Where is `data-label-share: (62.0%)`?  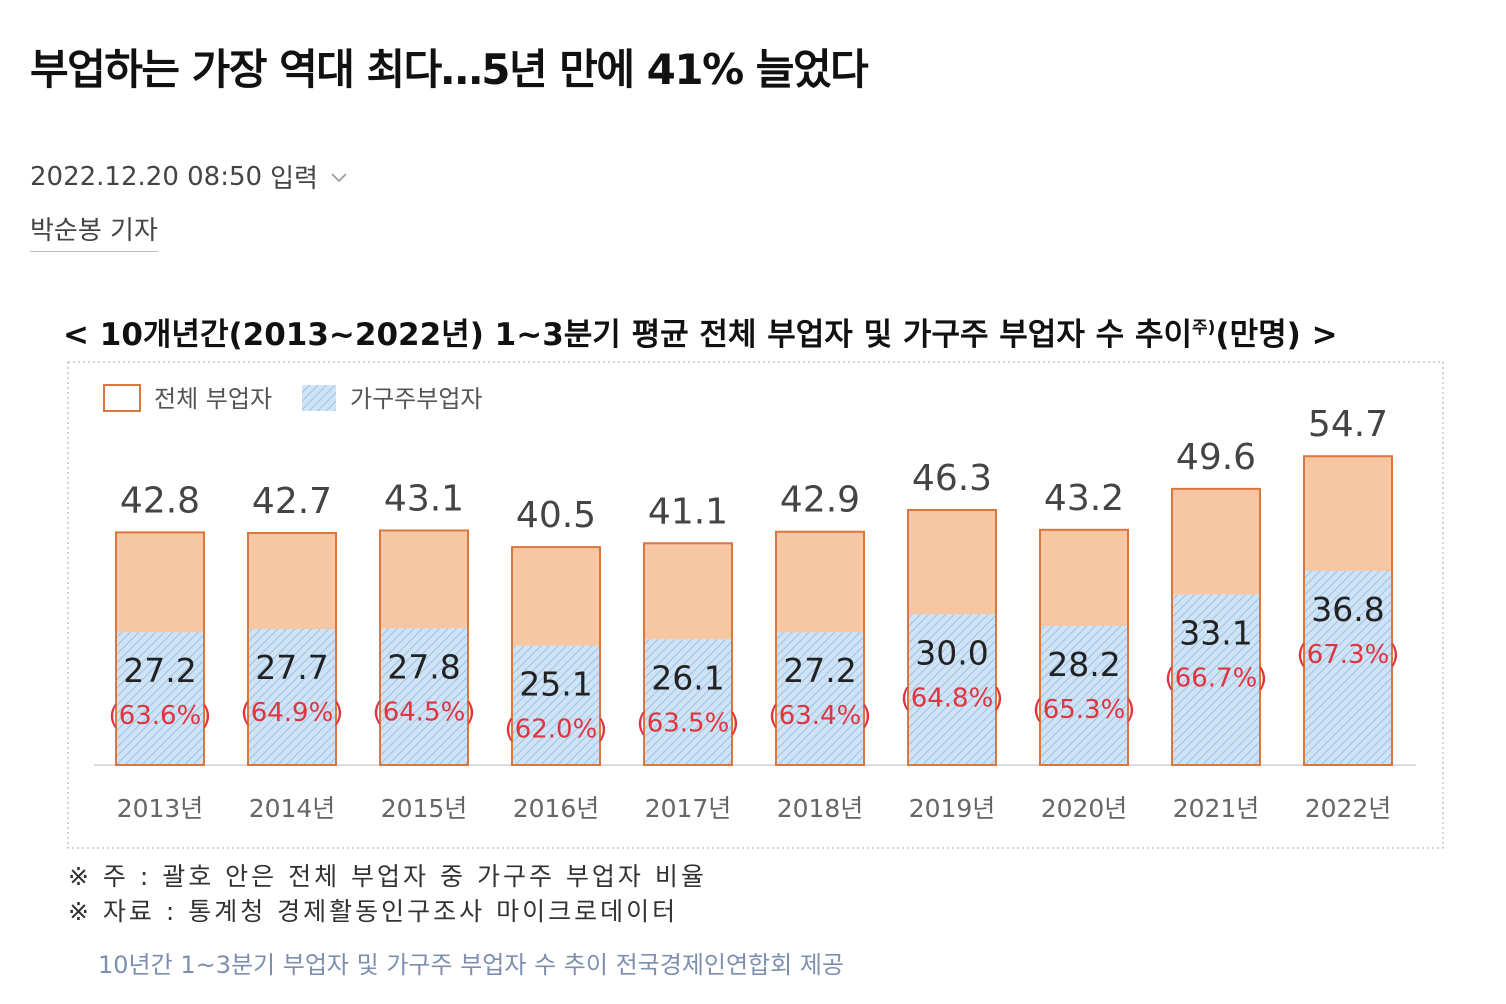
data-label-share: (62.0%) is located at coordinates (556, 730).